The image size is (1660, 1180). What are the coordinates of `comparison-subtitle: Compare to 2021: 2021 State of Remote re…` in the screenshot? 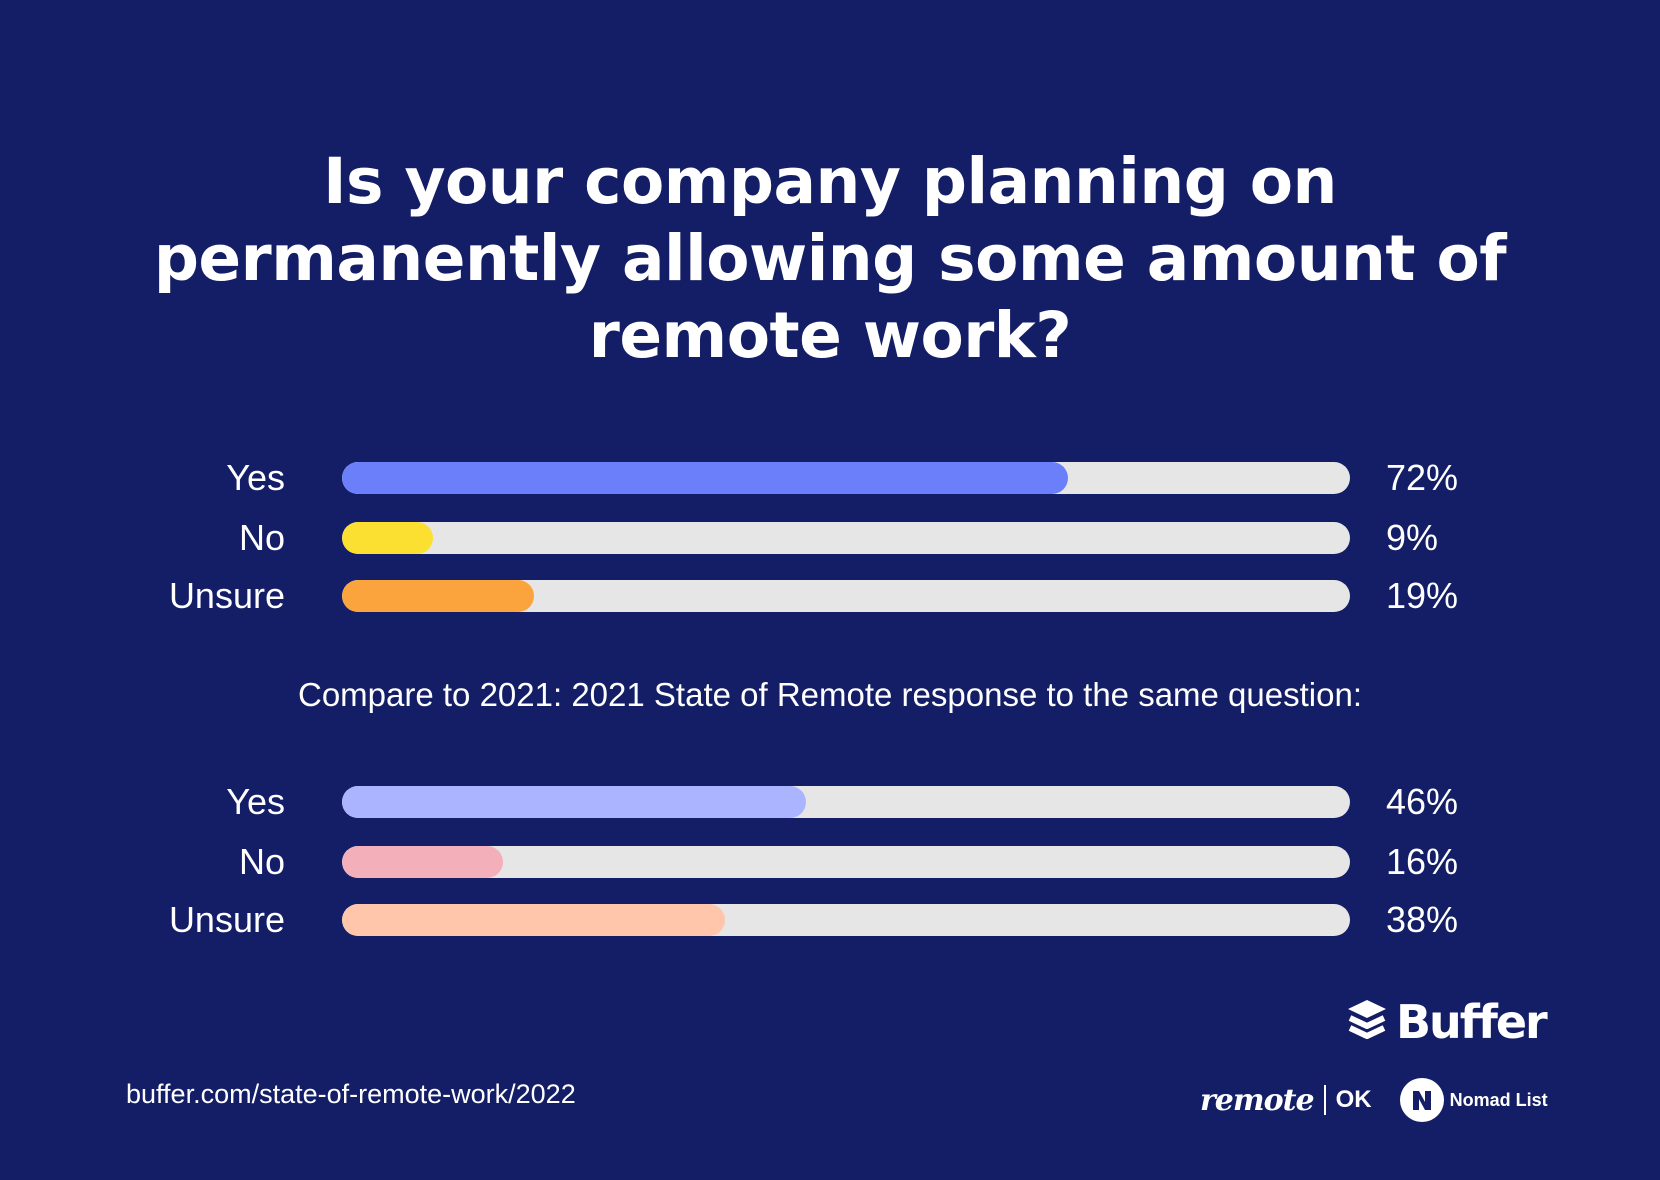 It's located at (830, 694).